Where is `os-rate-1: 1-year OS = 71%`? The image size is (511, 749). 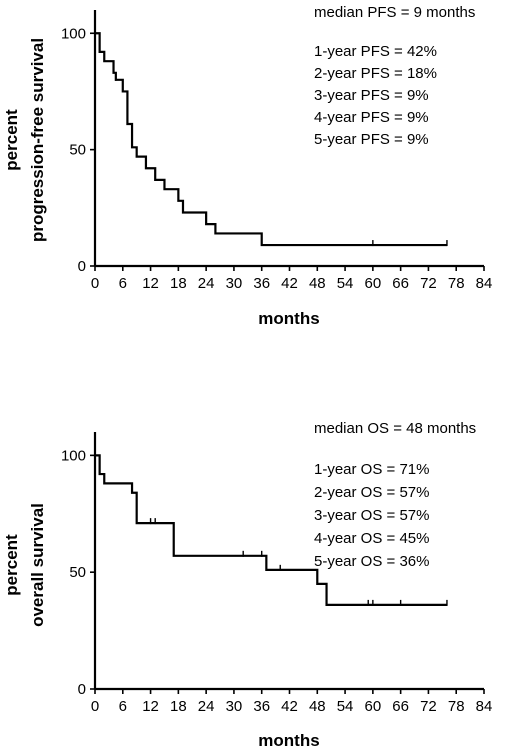
os-rate-1: 1-year OS = 71% is located at coordinates (371, 469).